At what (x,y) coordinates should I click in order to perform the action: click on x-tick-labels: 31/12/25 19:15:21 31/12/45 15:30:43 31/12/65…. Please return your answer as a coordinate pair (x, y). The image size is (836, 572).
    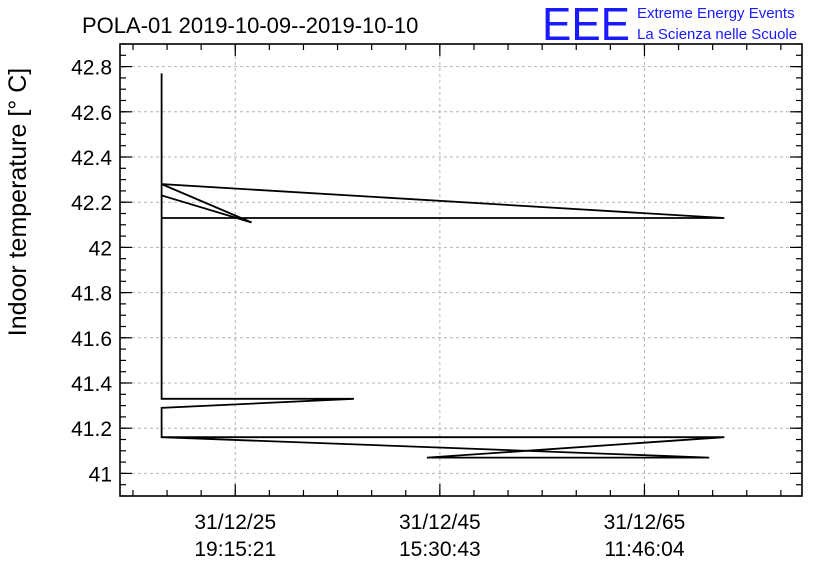
    Looking at the image, I should click on (439, 536).